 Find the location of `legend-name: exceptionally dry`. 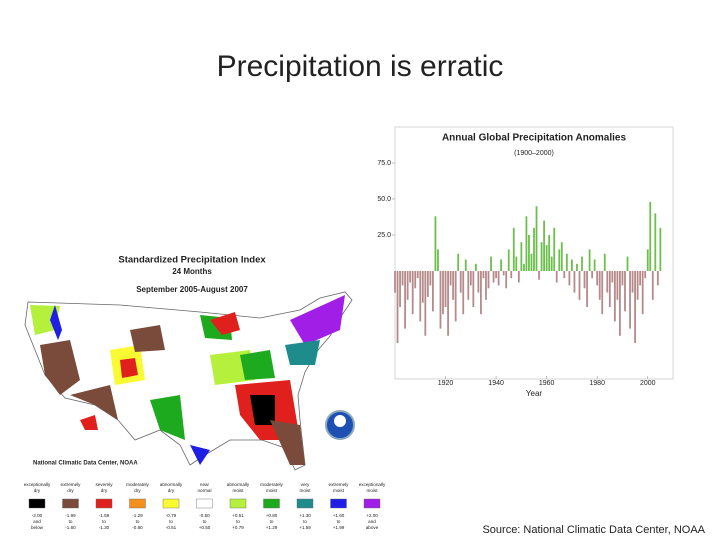

legend-name: exceptionally dry is located at coordinates (37, 487).